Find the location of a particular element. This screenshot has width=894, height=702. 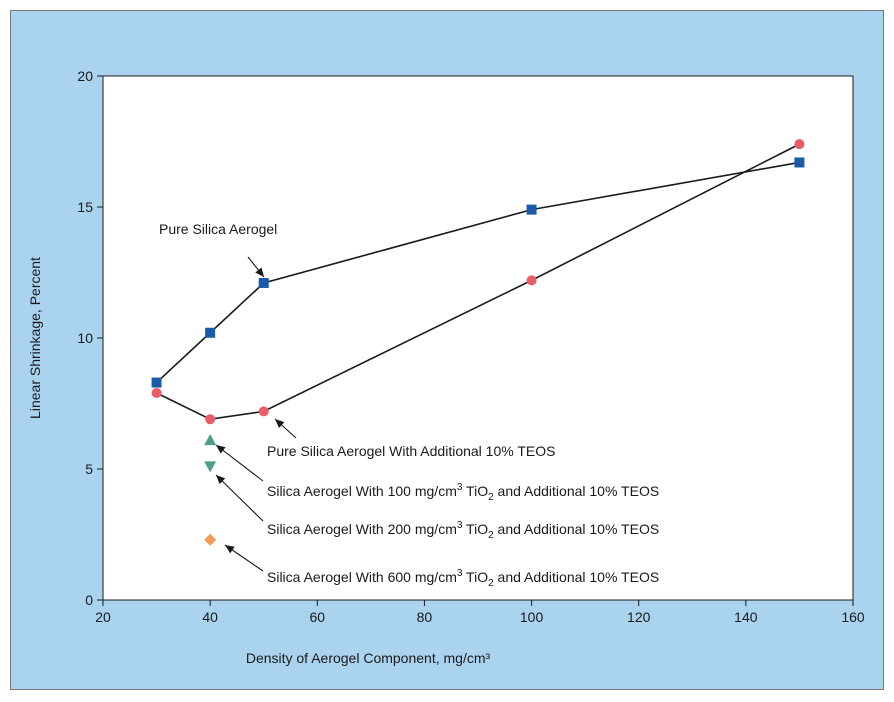

x-tick-label: 120 is located at coordinates (639, 617).